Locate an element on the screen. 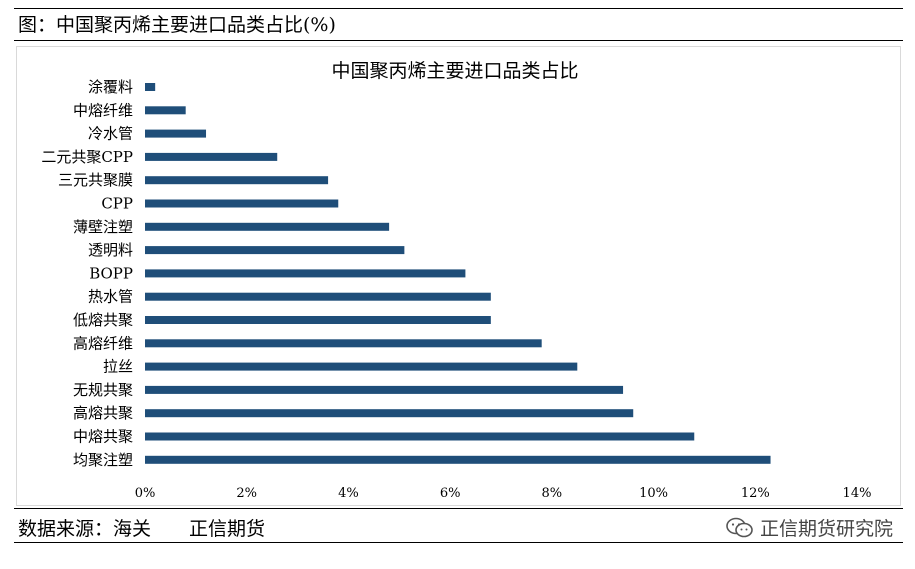  figure-caption: 图：中国聚丙烯主要进口品类占比(%) is located at coordinates (177, 25).